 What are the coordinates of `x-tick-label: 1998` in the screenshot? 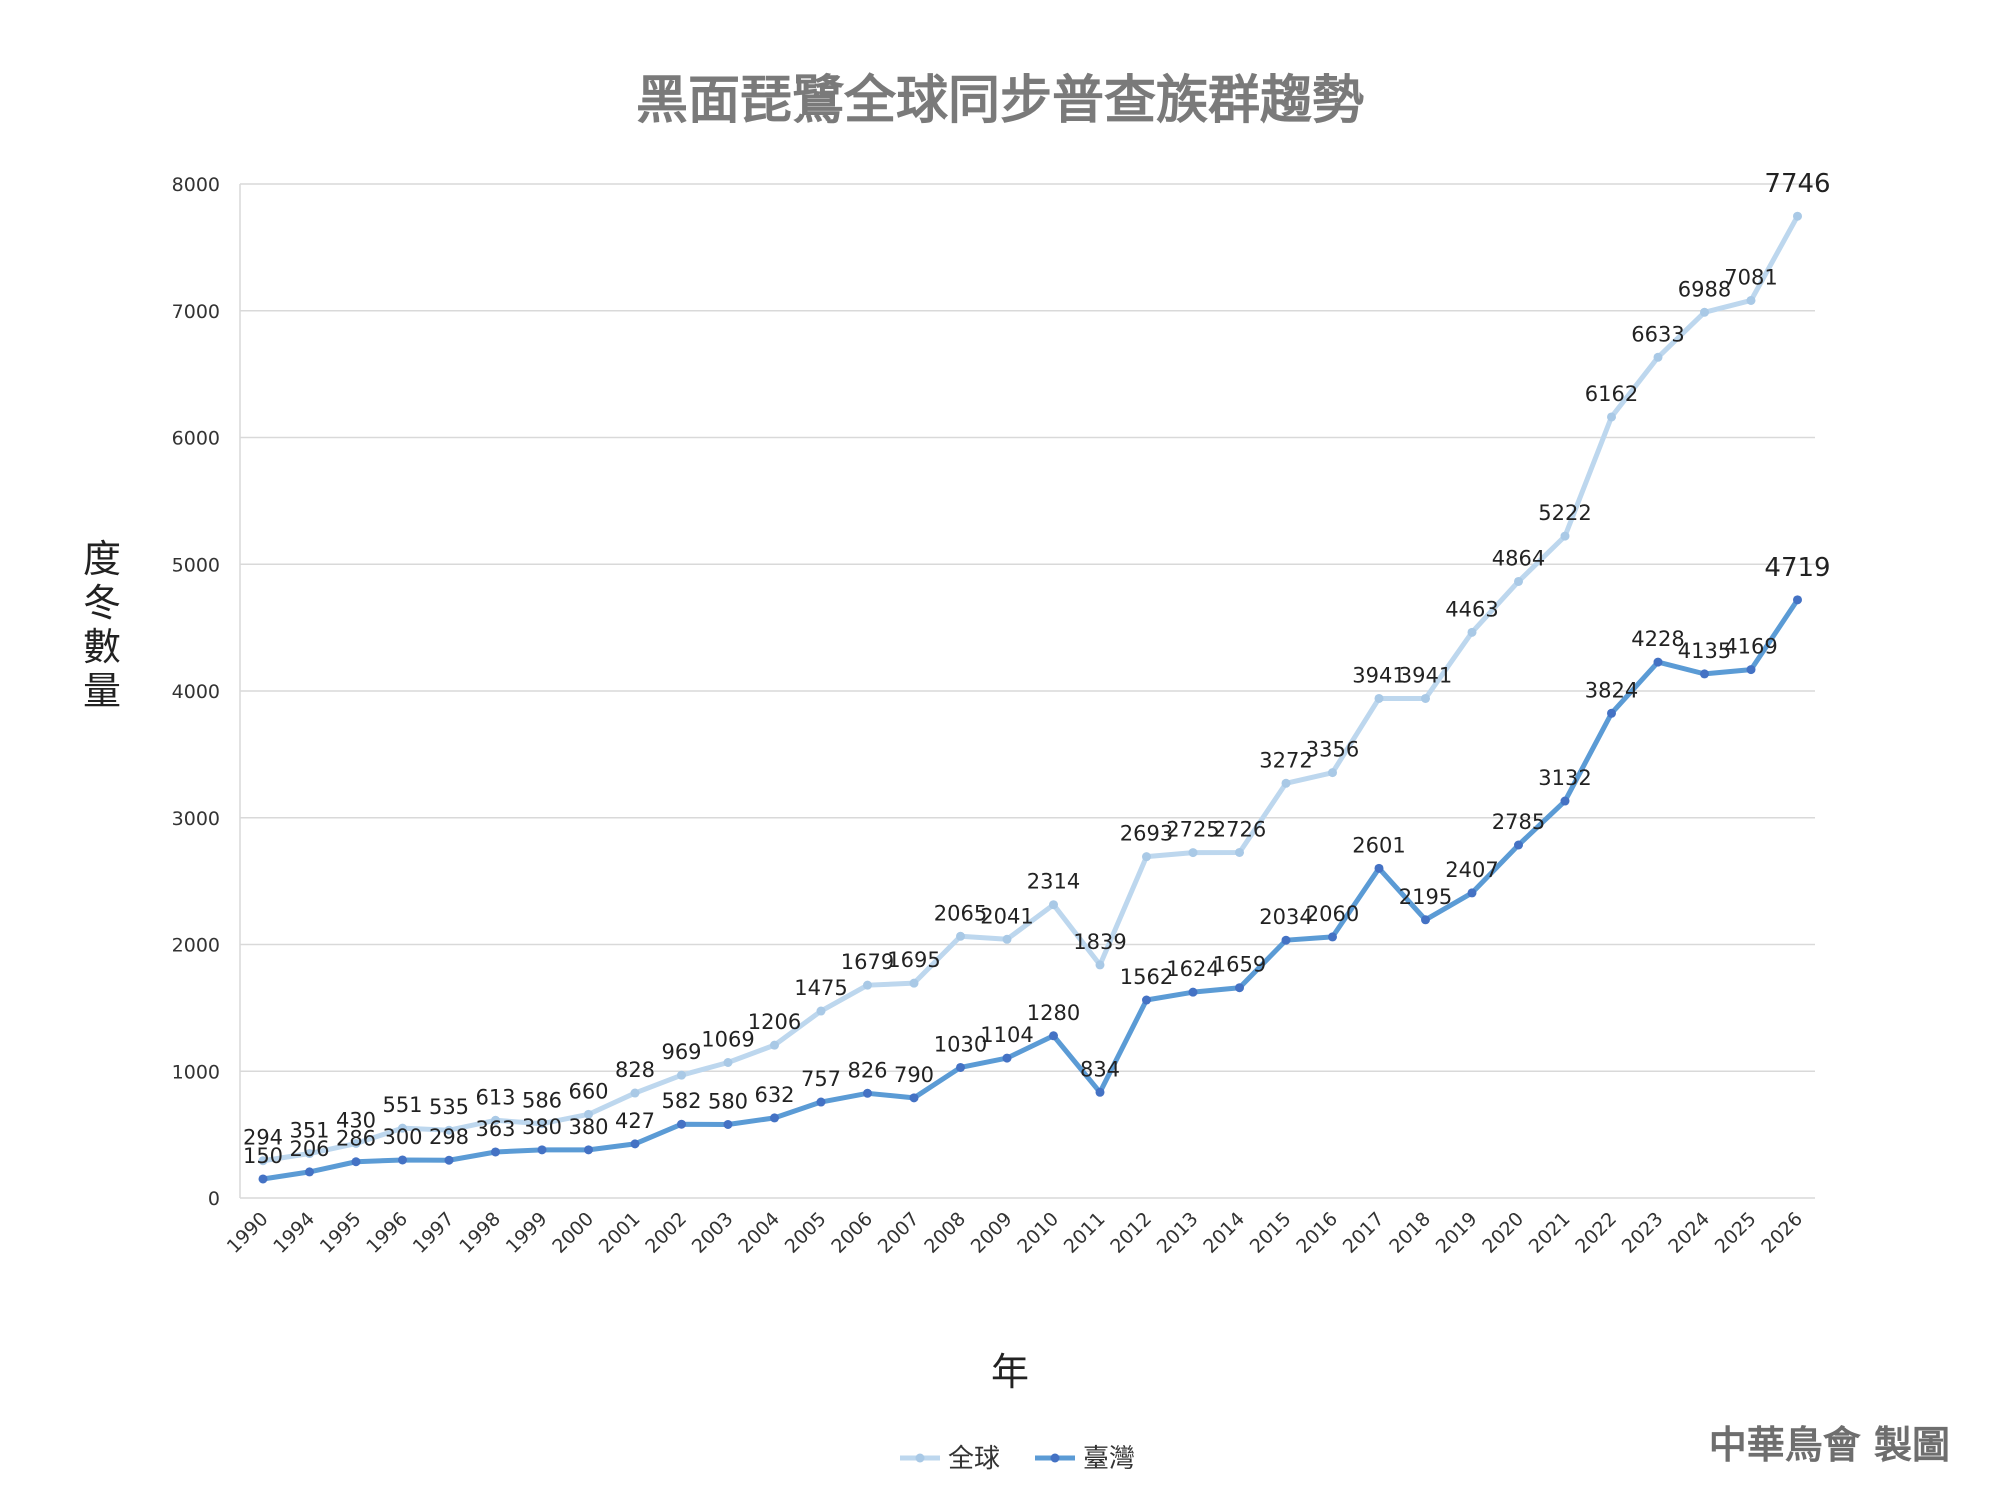 It's located at (480, 1233).